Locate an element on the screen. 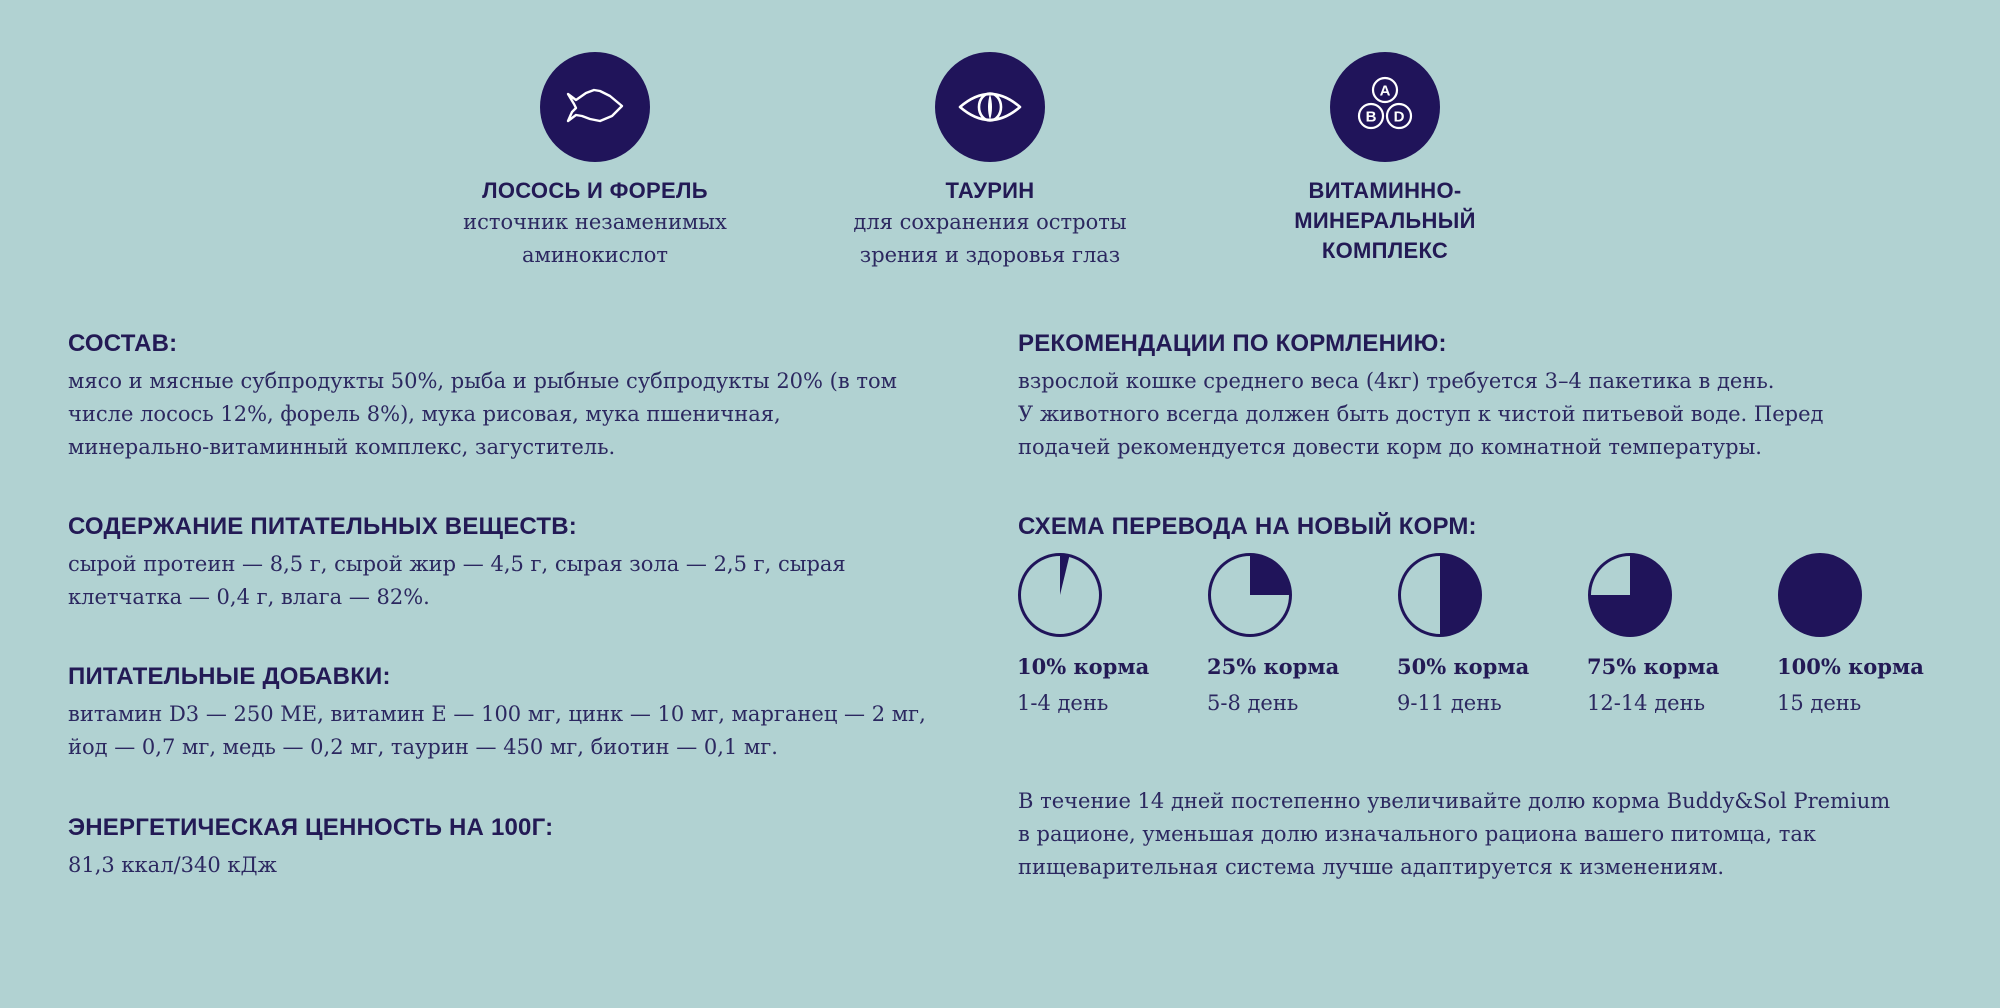 Image resolution: width=2000 pixels, height=1008 pixels. feature-icon-circle: A B D is located at coordinates (1385, 107).